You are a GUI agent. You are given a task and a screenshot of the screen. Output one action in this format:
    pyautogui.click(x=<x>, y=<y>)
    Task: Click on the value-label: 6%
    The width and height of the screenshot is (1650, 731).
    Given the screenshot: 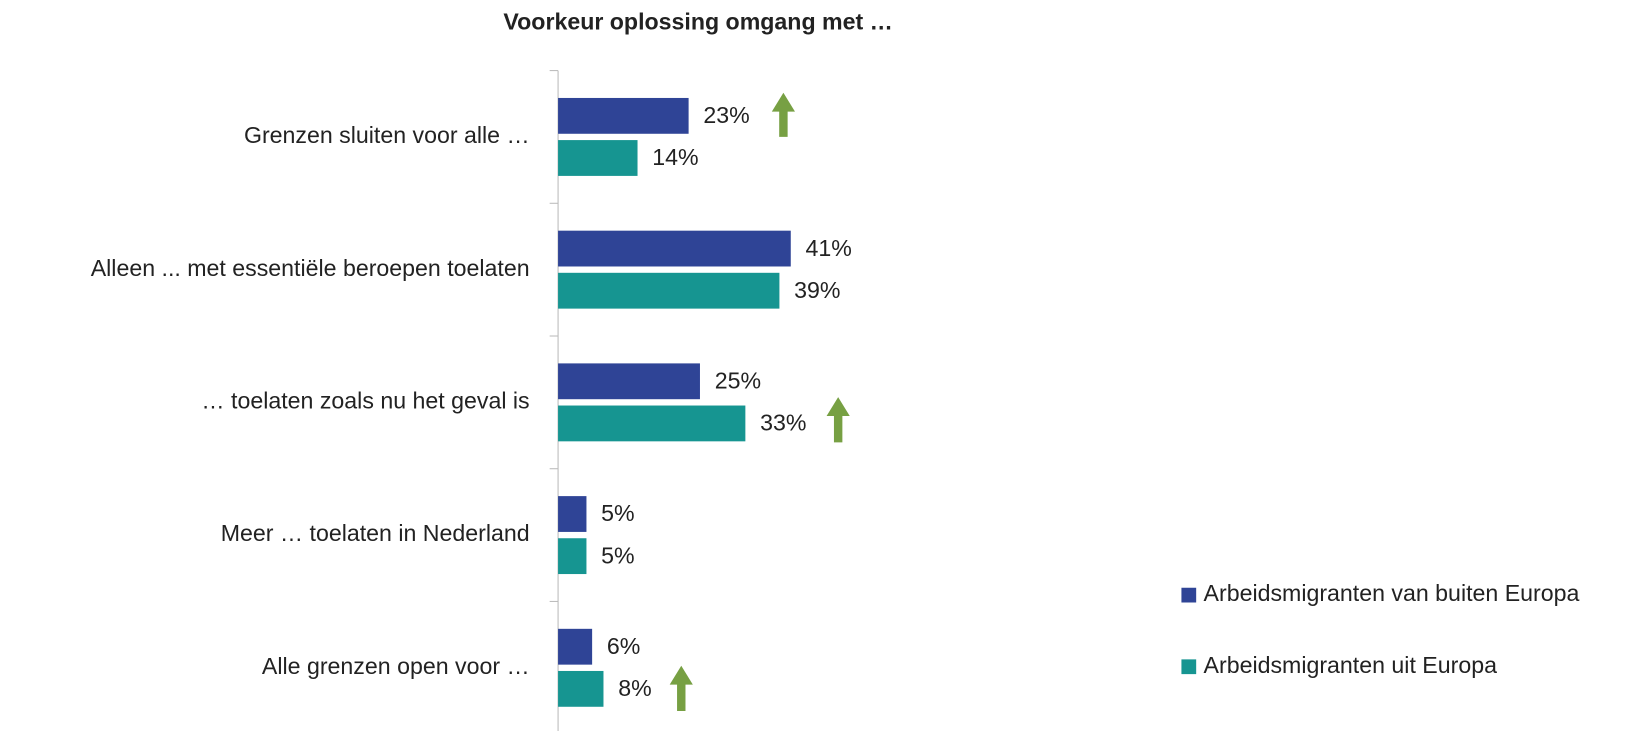 What is the action you would take?
    pyautogui.click(x=623, y=646)
    